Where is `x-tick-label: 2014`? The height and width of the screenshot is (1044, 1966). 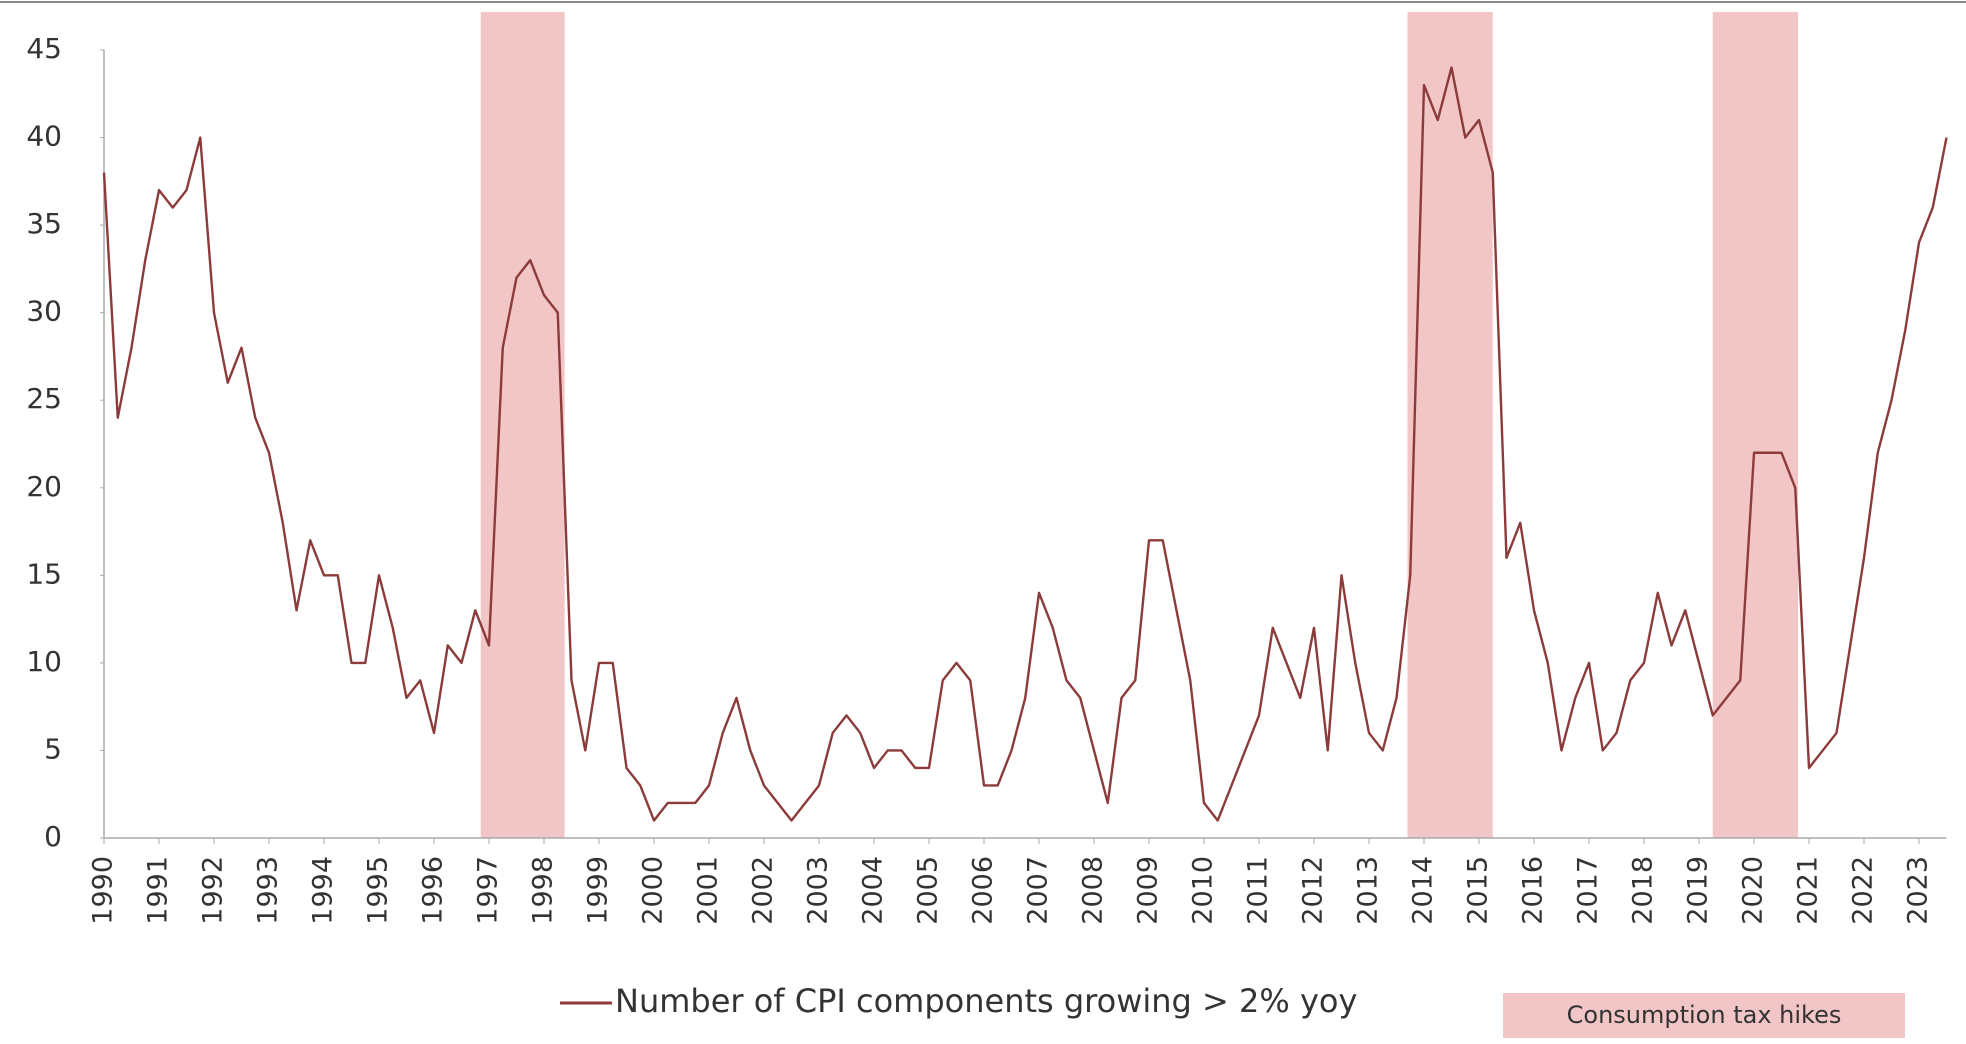
x-tick-label: 2014 is located at coordinates (1423, 890).